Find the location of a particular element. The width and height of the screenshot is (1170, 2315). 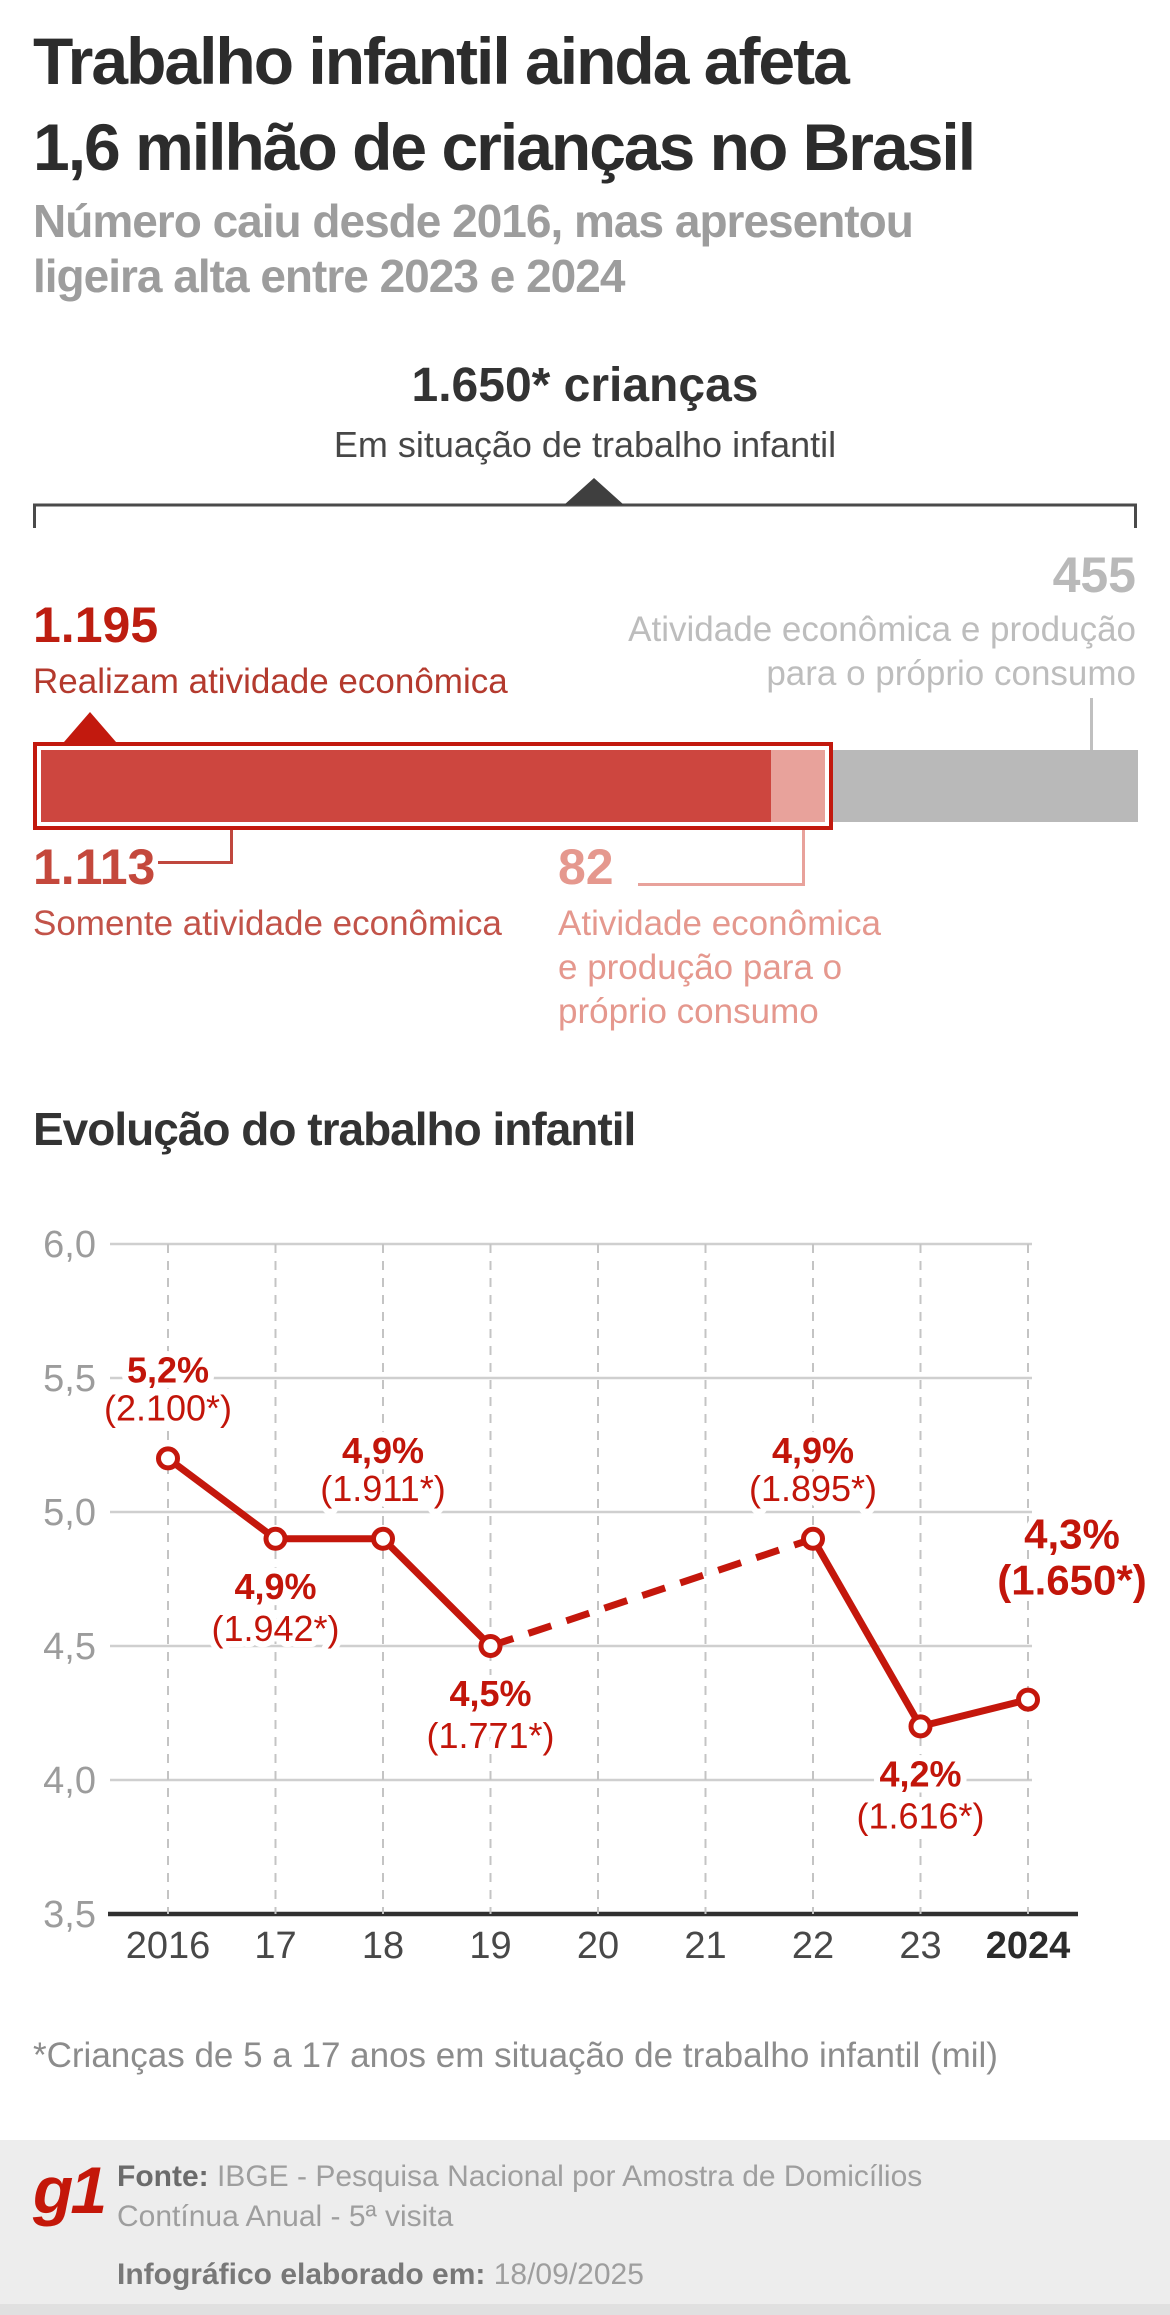

y-tick-label: 6,0 is located at coordinates (69, 1245).